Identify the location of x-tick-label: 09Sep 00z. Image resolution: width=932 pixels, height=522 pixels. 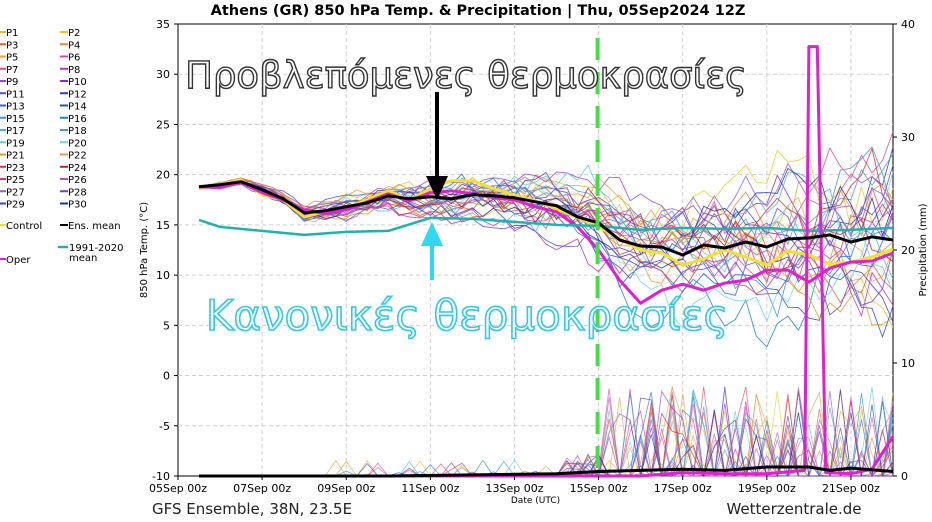
(346, 488).